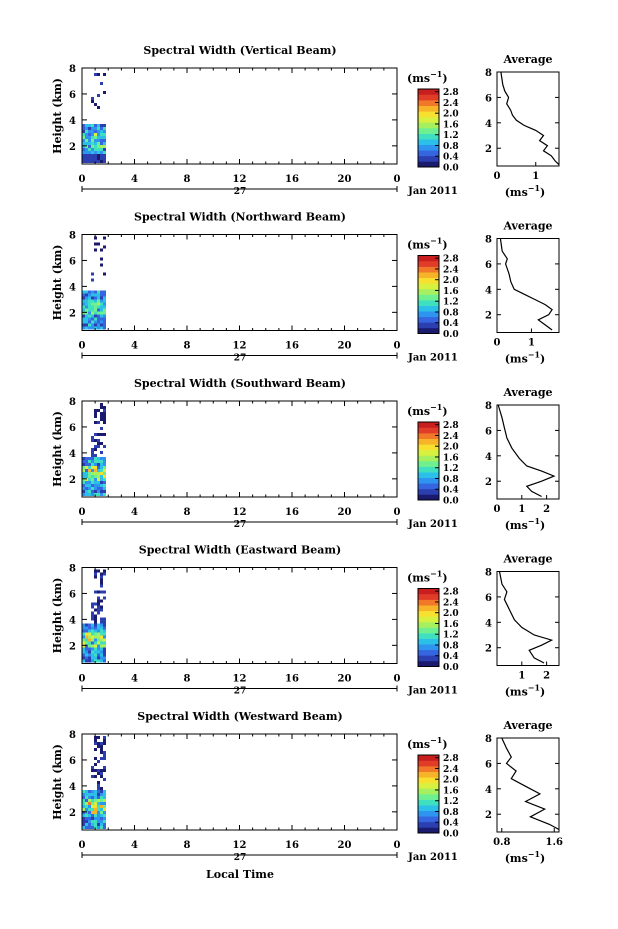 The image size is (618, 929). Describe the element at coordinates (57, 116) in the screenshot. I see `y-axis-label: Height (km)` at that location.